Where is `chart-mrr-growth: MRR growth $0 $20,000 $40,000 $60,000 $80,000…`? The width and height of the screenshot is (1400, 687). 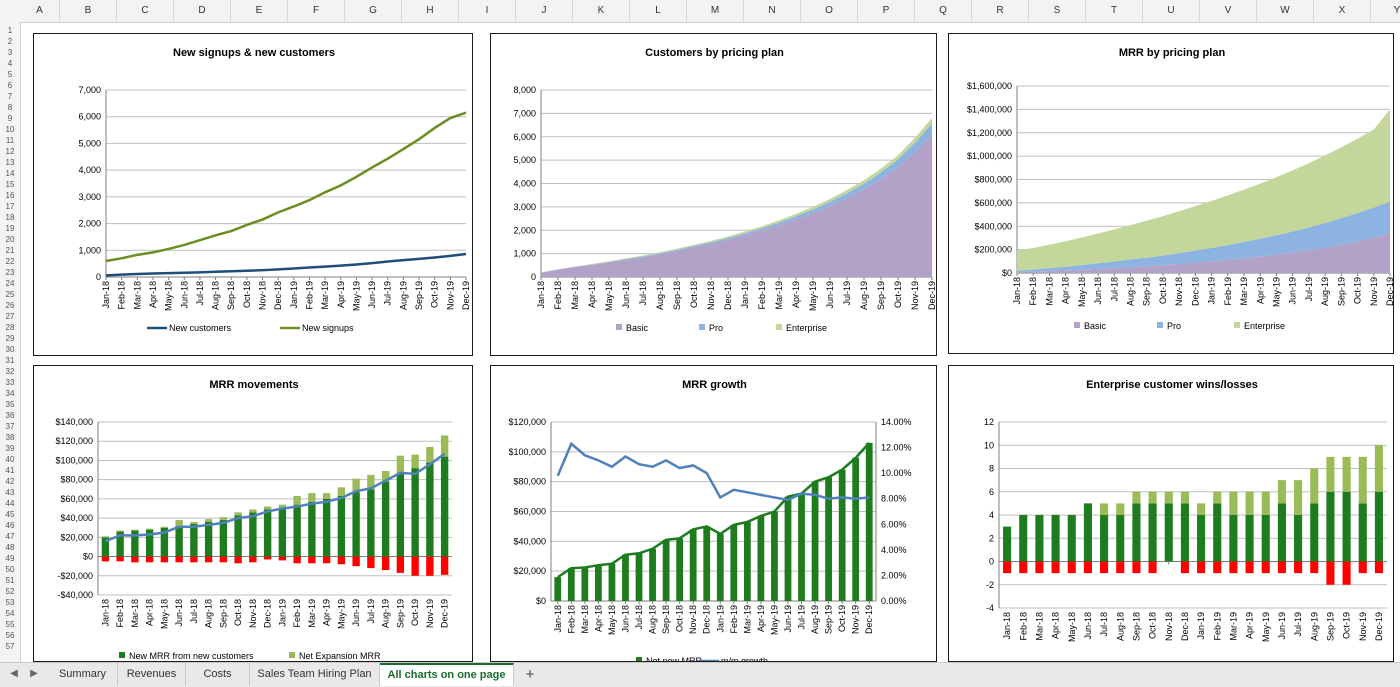
chart-mrr-growth: MRR growth $0 $20,000 $40,000 $60,000 $80,000… is located at coordinates (713, 513).